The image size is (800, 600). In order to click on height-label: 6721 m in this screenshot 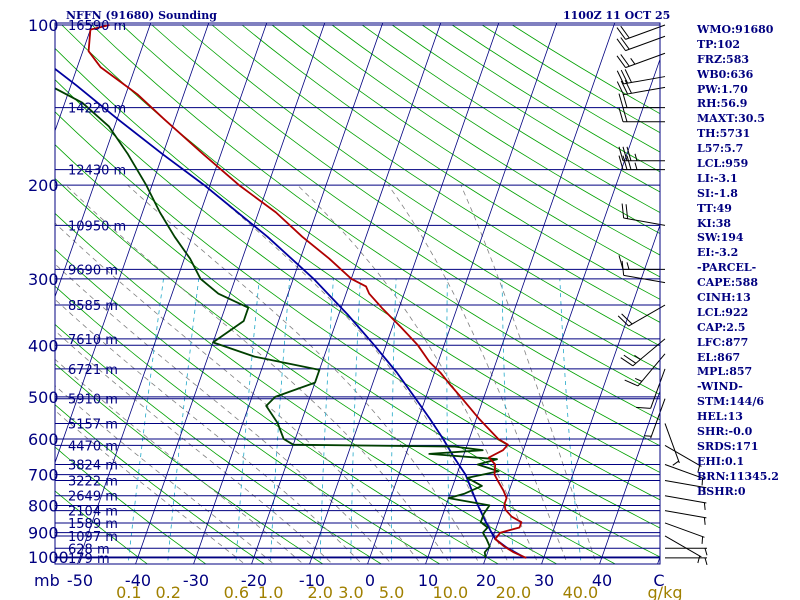, I will do `click(93, 370)`.